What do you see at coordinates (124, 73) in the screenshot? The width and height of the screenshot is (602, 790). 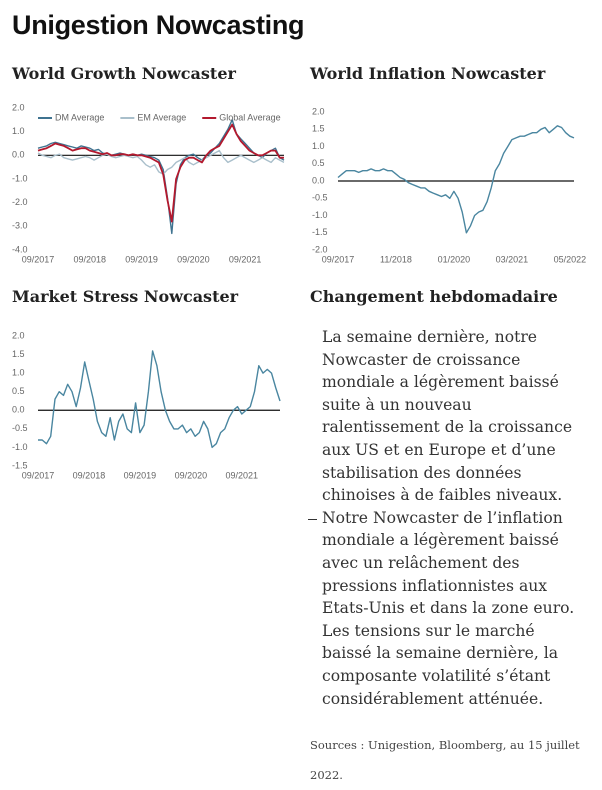 I see `chart-title: World Growth Nowcaster` at bounding box center [124, 73].